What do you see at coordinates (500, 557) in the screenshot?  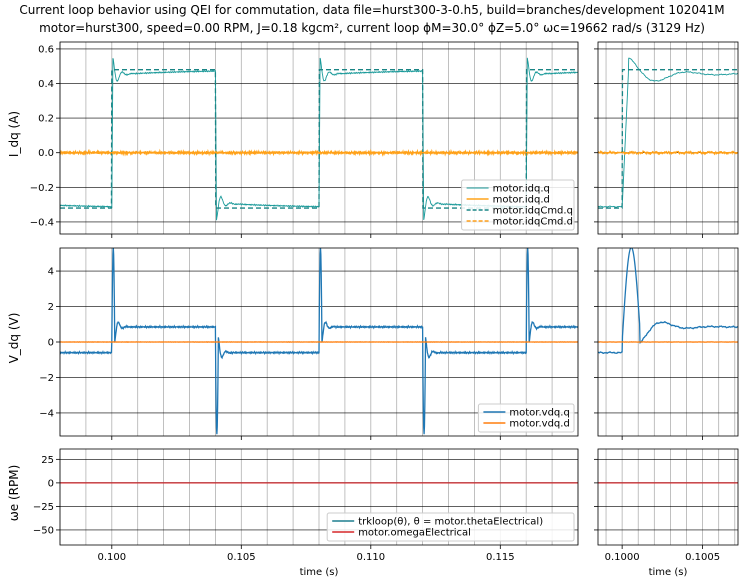 I see `xtick-label: 0.115` at bounding box center [500, 557].